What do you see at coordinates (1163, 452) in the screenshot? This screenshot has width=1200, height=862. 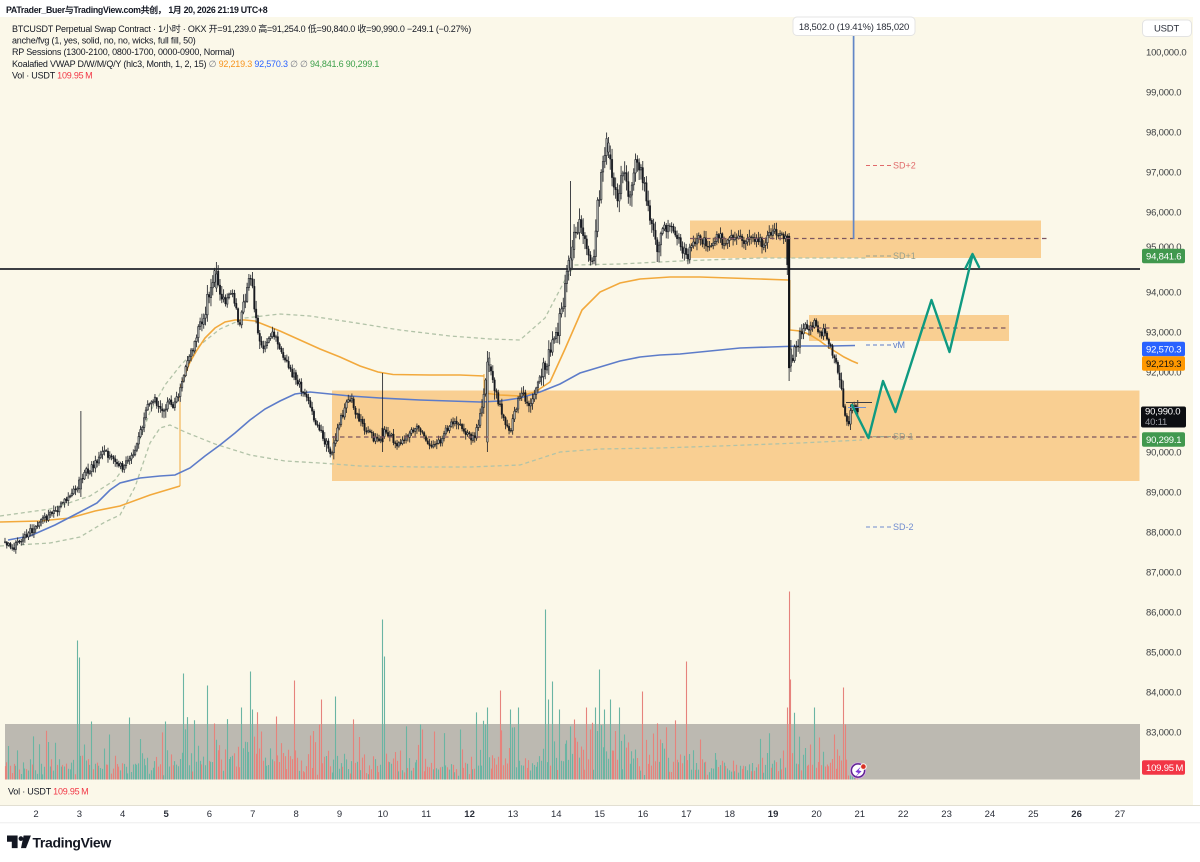 I see `svg-text: 90,000.0` at bounding box center [1163, 452].